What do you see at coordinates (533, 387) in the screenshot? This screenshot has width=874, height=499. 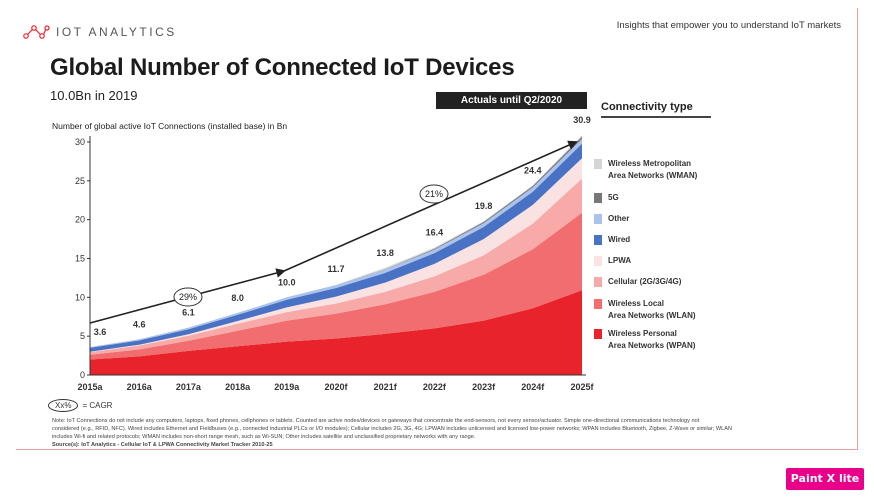 I see `x-tick-label: 2024f` at bounding box center [533, 387].